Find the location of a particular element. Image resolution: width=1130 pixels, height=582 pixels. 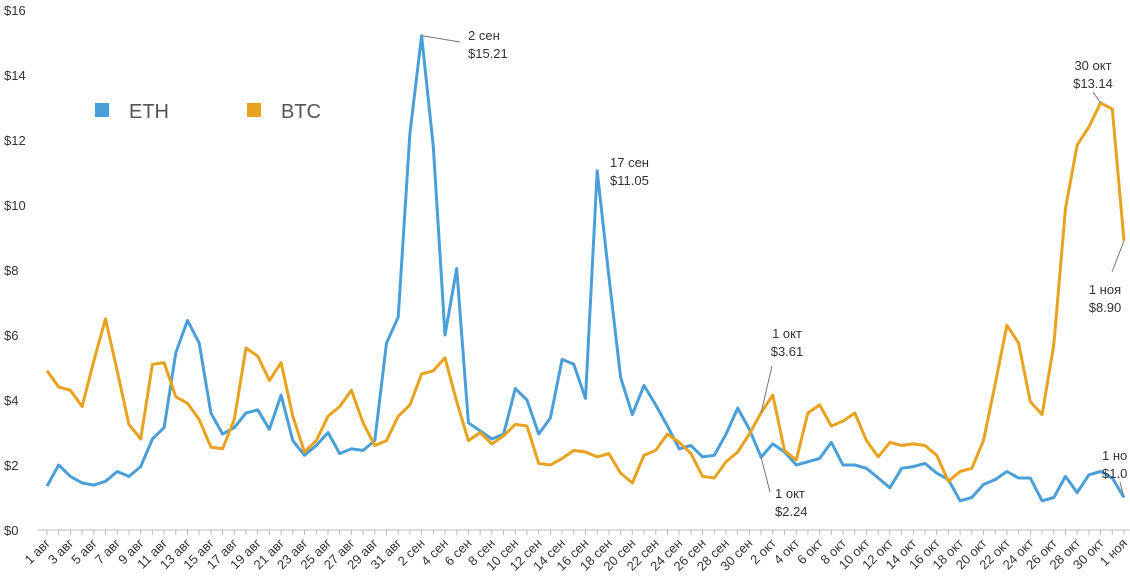

x-tick-label: 1 ноя is located at coordinates (1113, 552).